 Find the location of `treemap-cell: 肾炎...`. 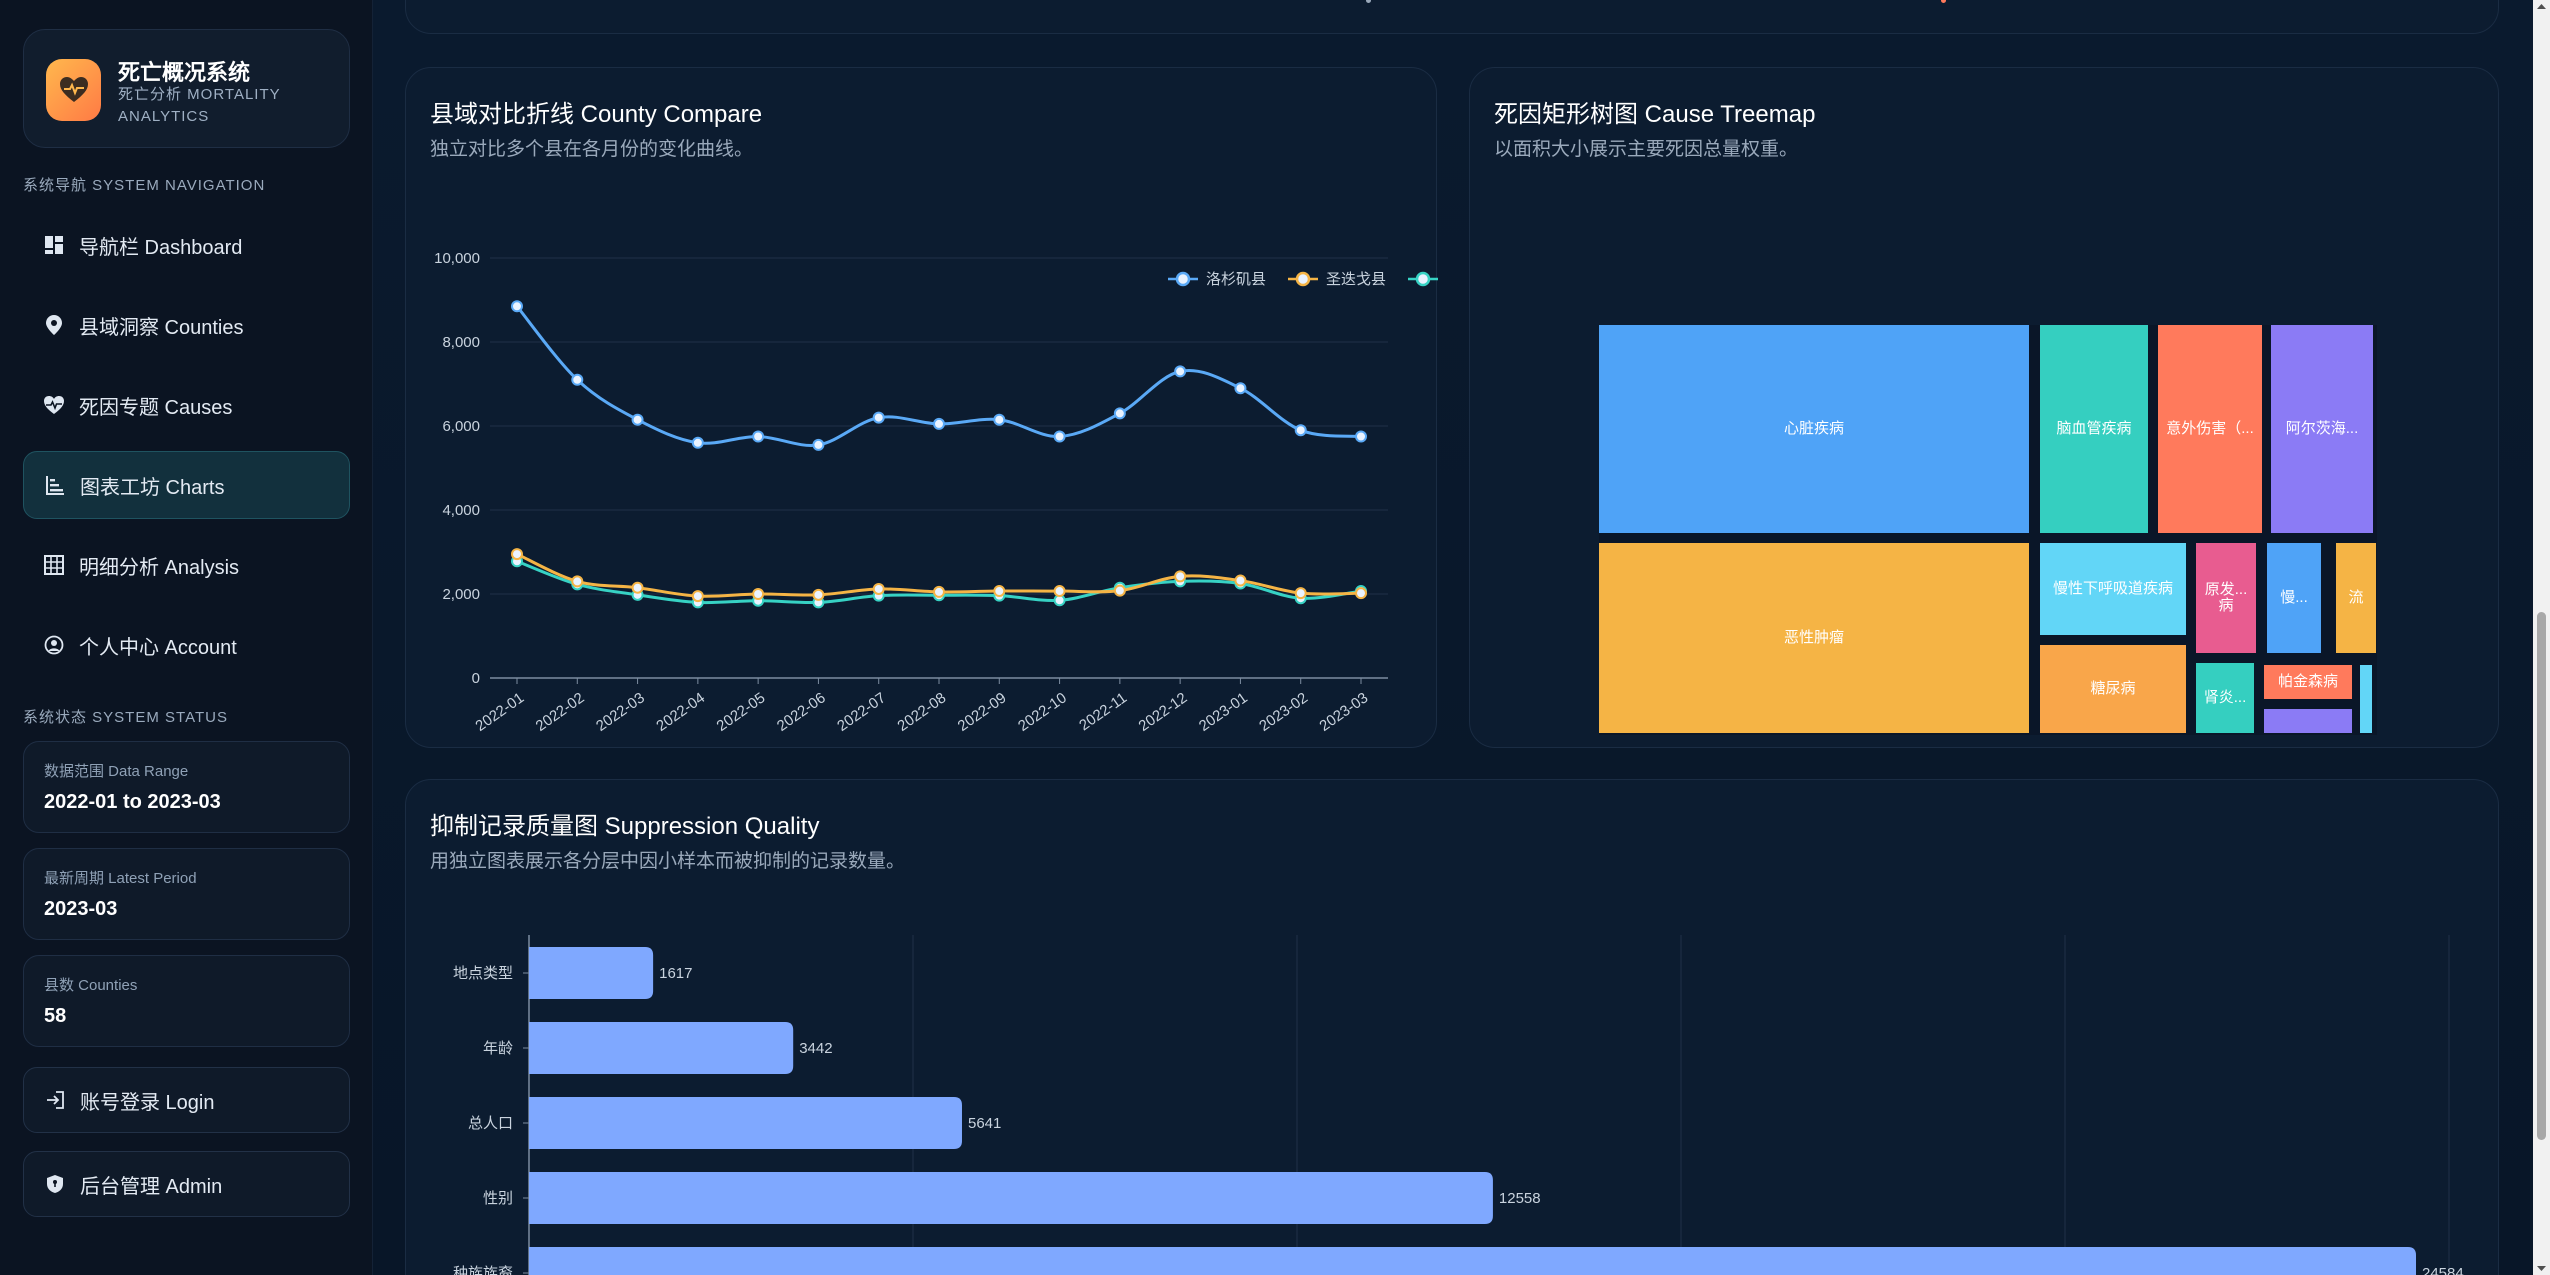

treemap-cell: 肾炎... is located at coordinates (2225, 698).